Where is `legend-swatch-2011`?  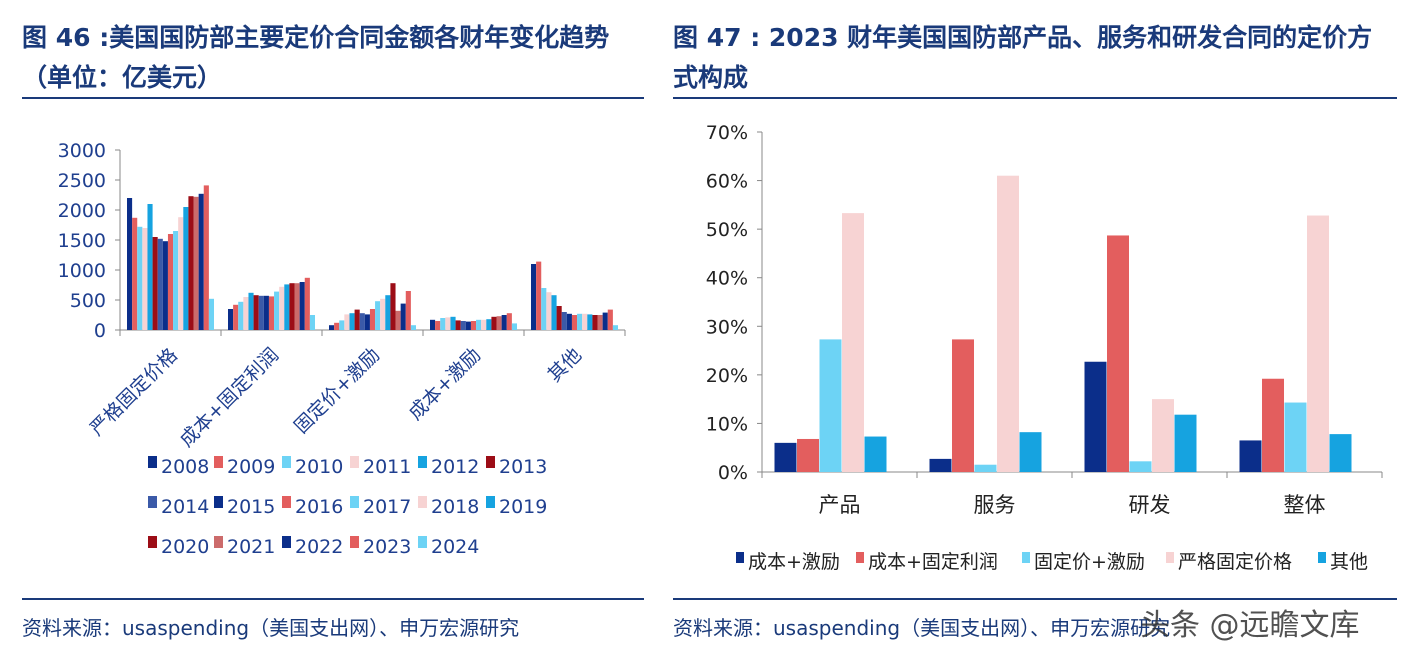
legend-swatch-2011 is located at coordinates (354, 462).